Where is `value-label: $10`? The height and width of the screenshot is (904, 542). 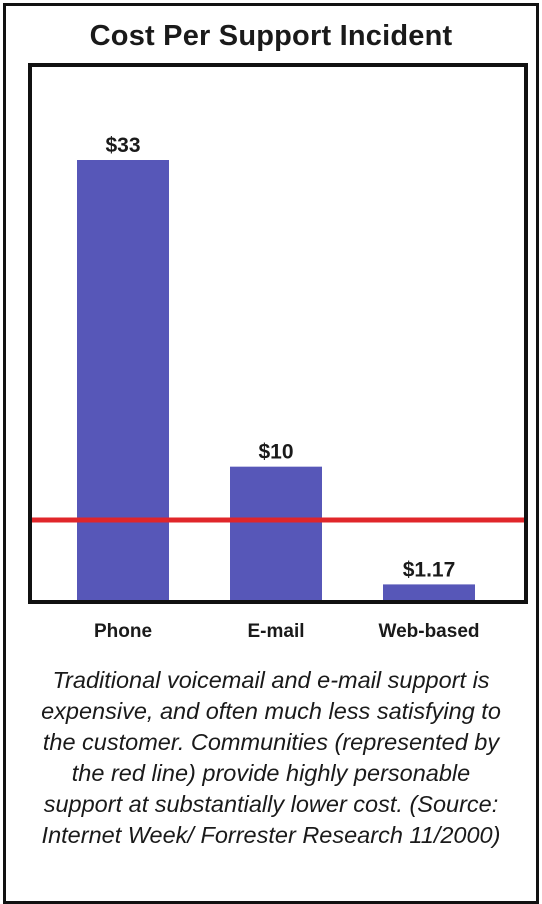 value-label: $10 is located at coordinates (275, 452).